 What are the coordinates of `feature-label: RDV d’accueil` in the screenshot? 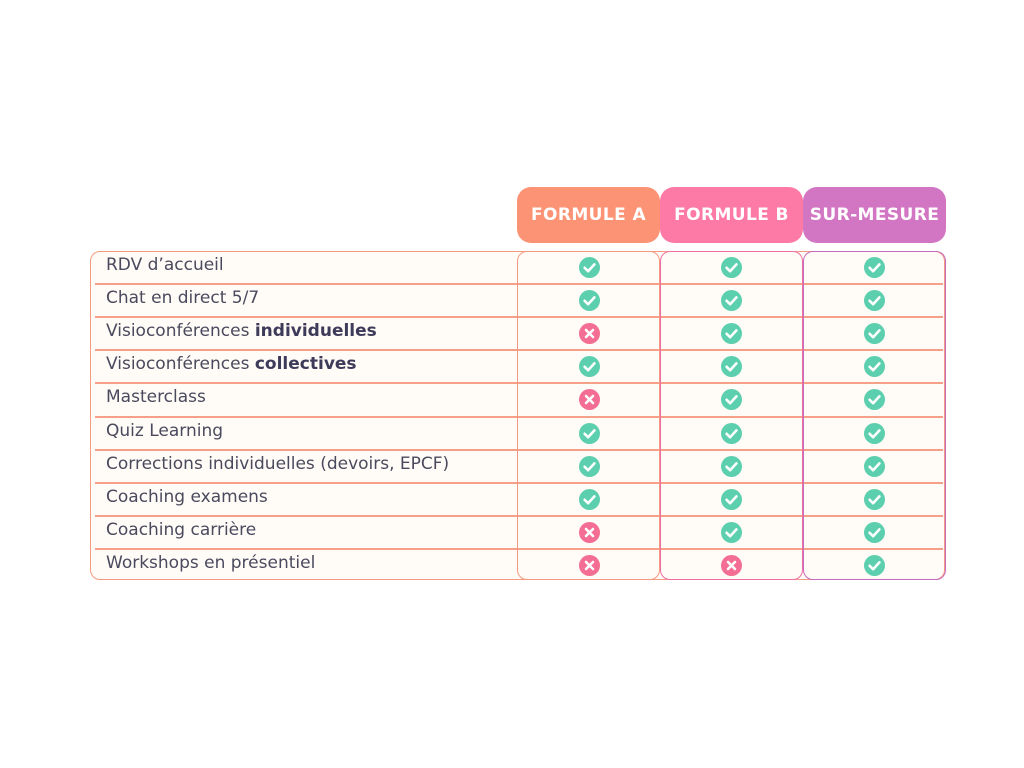 It's located at (165, 265).